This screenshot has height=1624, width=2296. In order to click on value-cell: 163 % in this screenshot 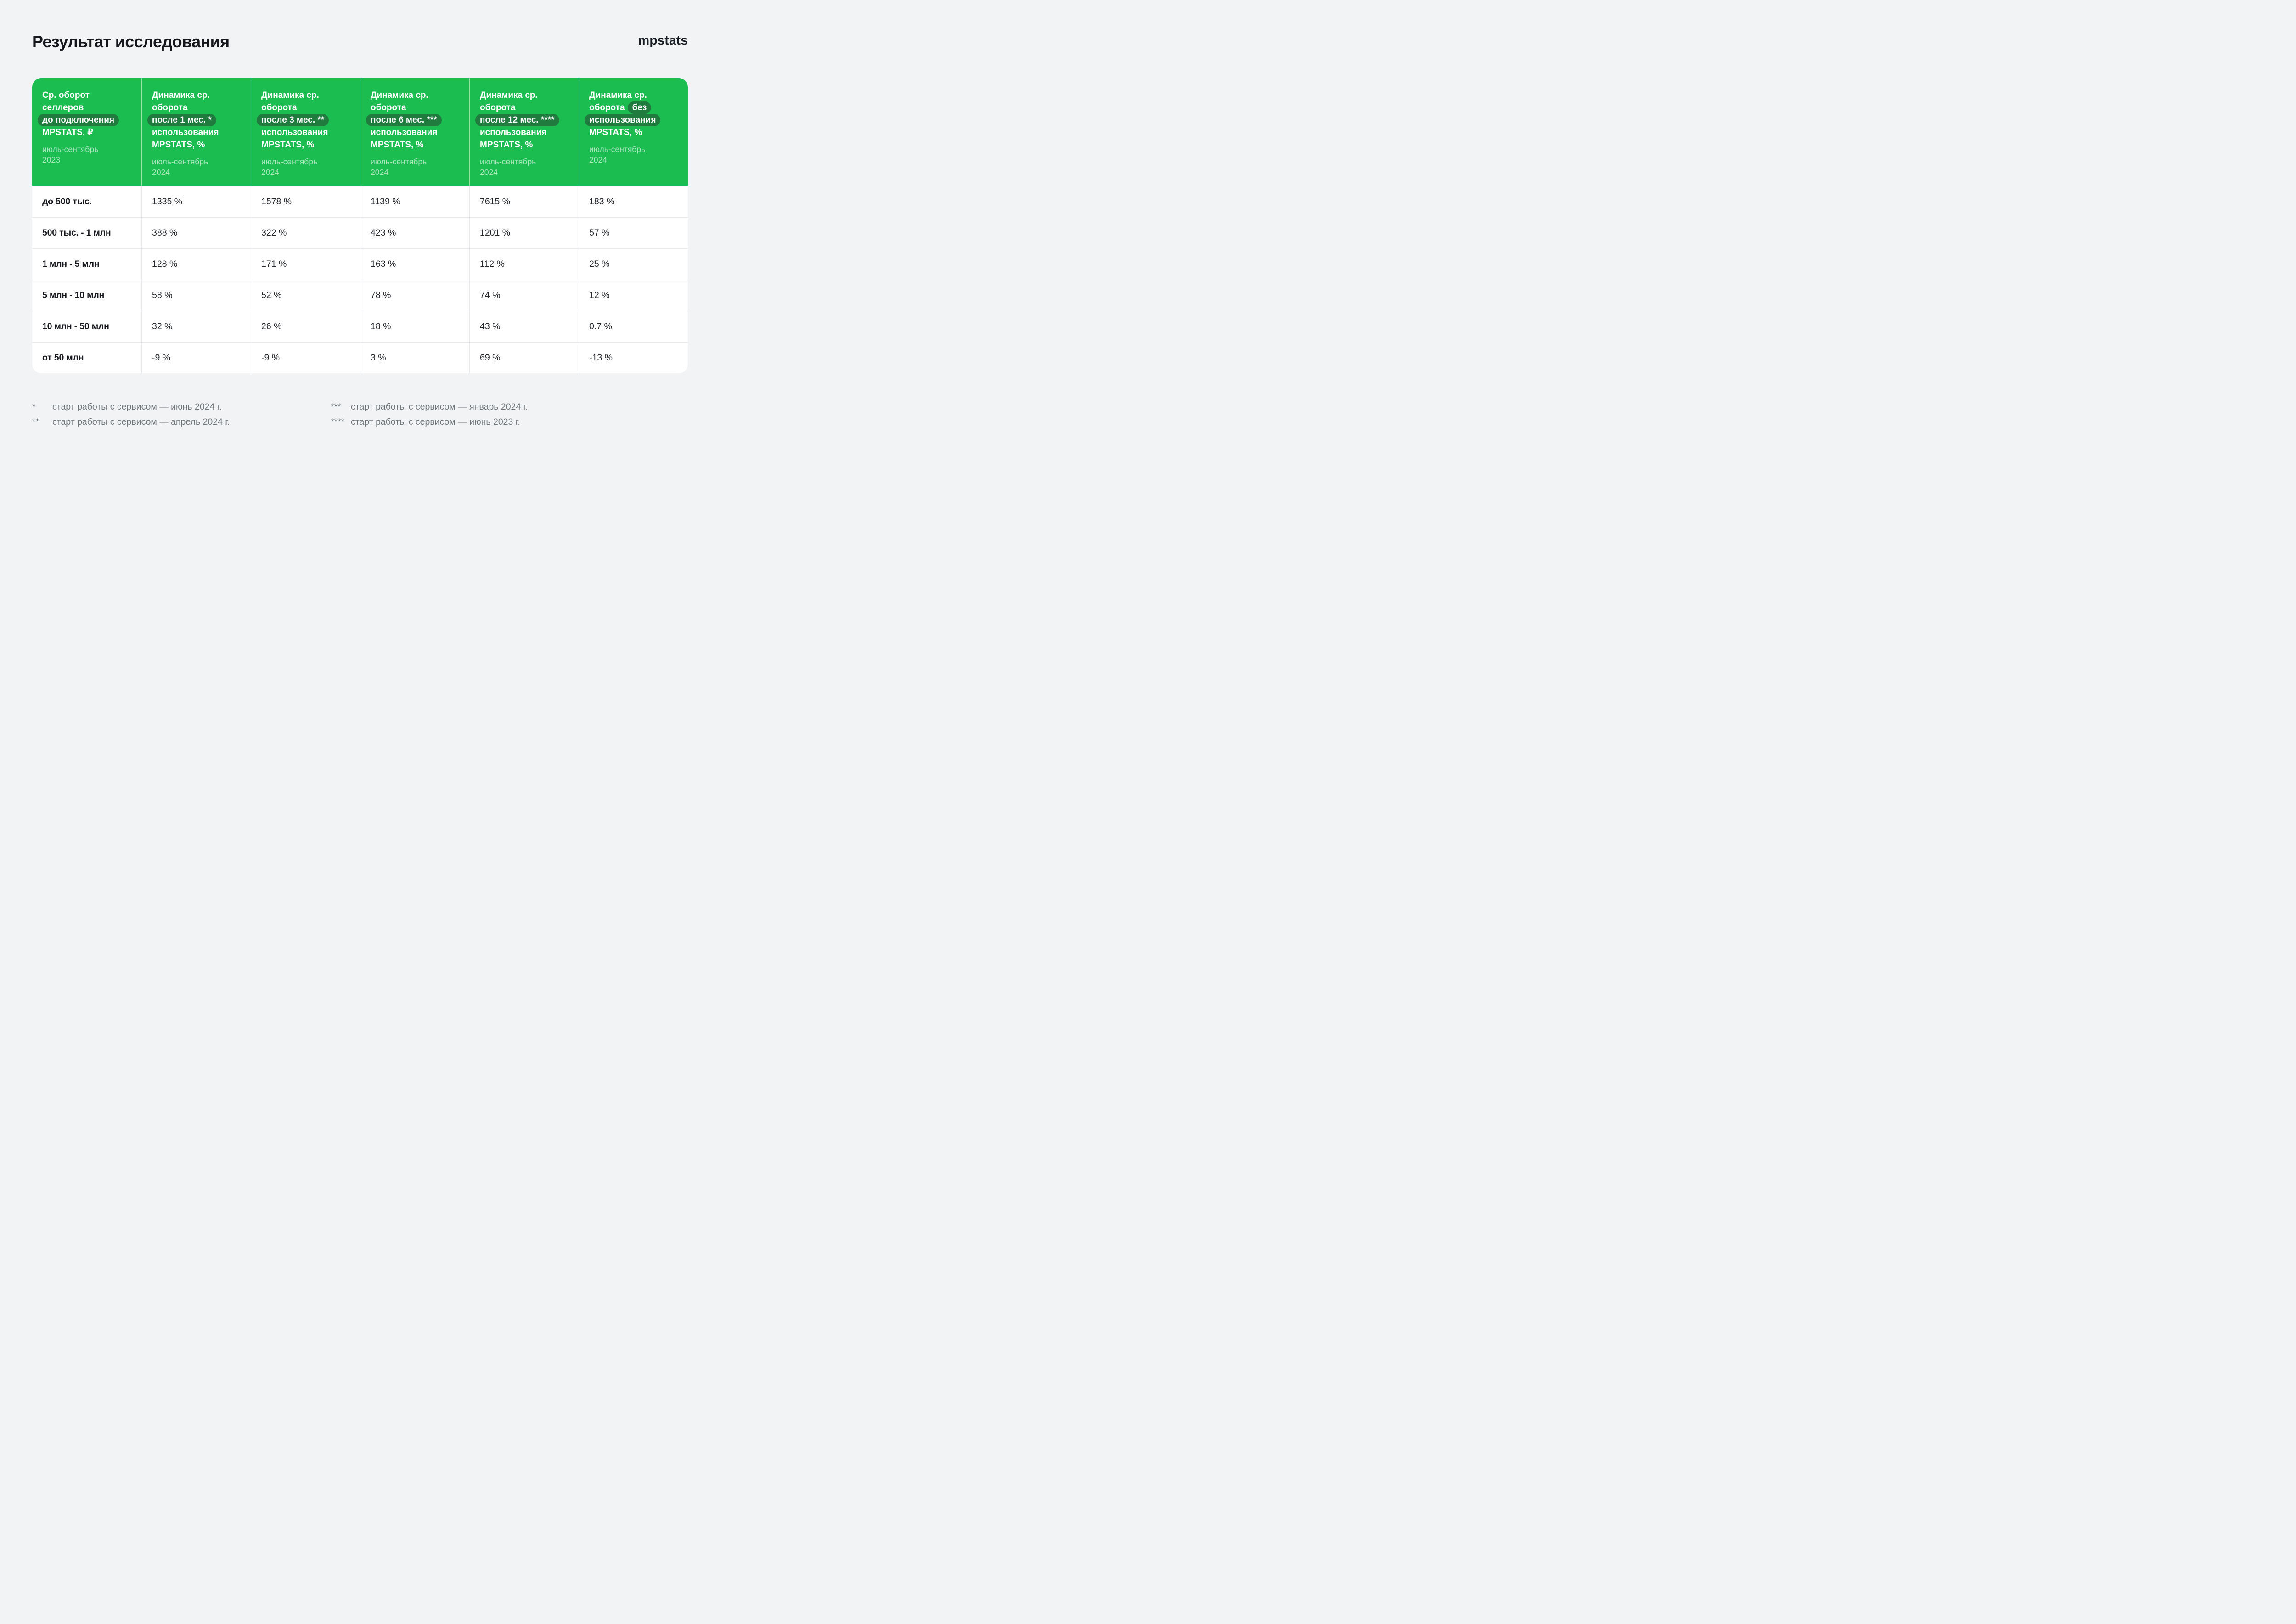, I will do `click(414, 264)`.